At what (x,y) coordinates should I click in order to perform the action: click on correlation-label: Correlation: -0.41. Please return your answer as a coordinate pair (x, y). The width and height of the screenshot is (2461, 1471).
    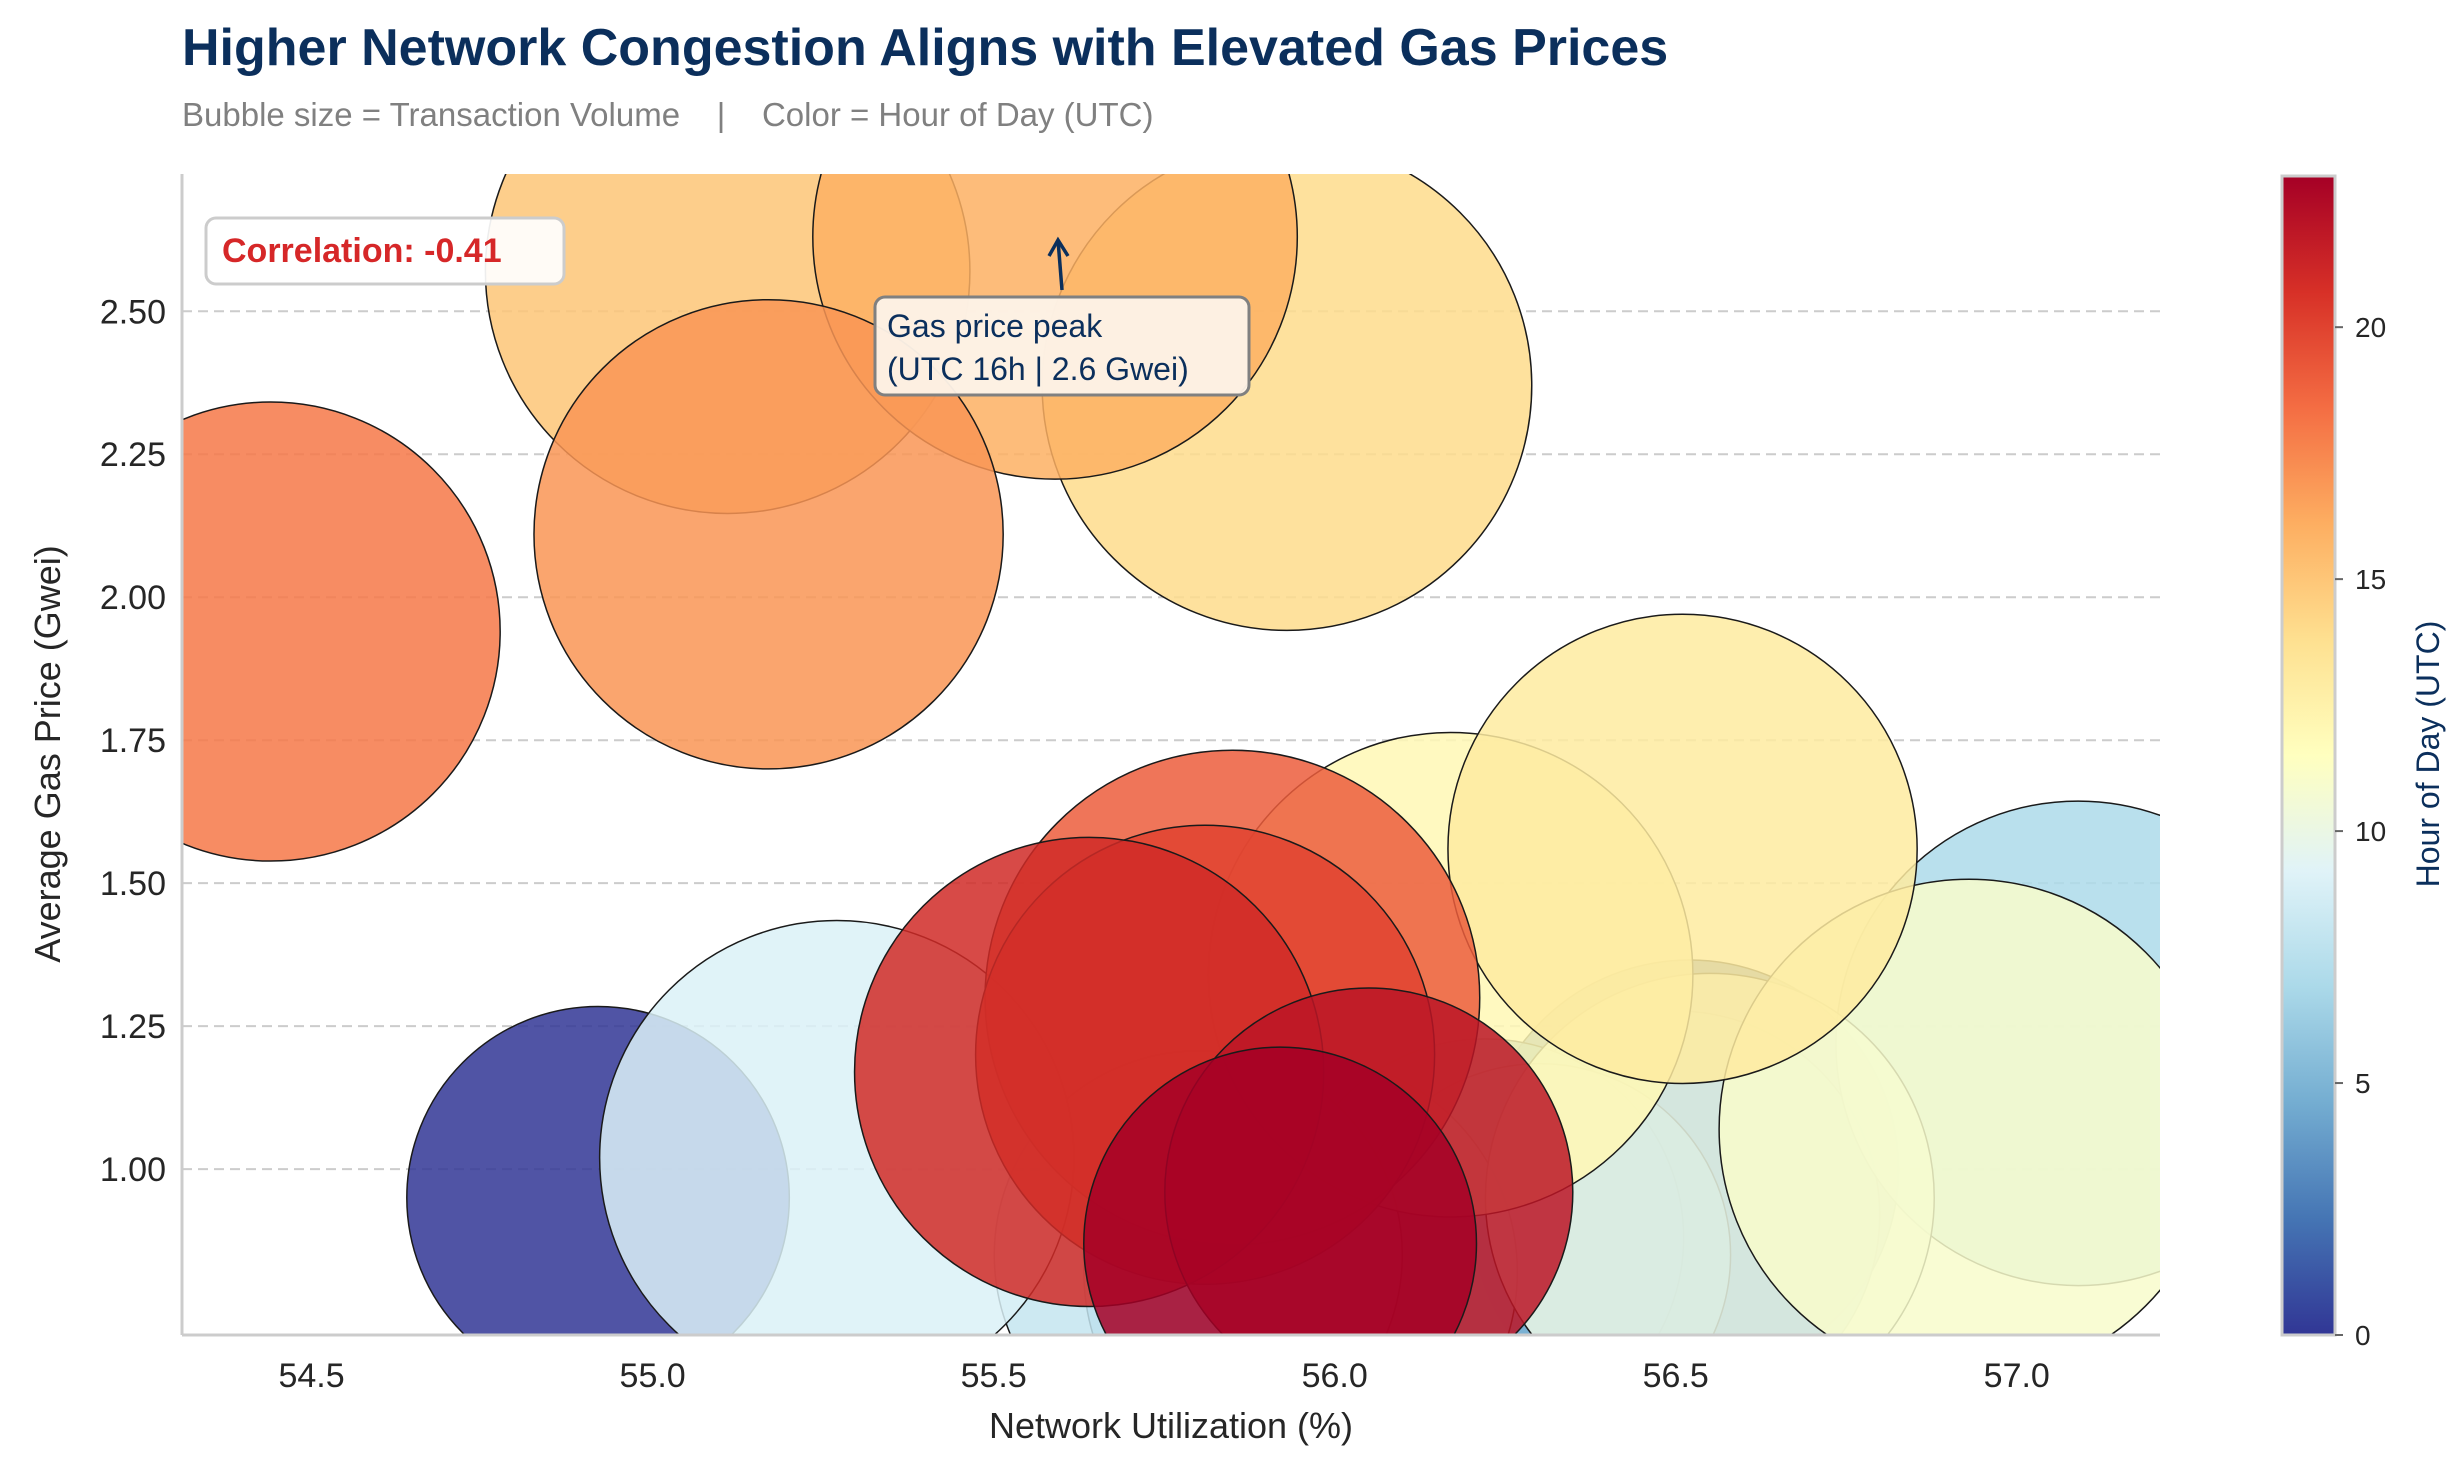
    Looking at the image, I should click on (362, 251).